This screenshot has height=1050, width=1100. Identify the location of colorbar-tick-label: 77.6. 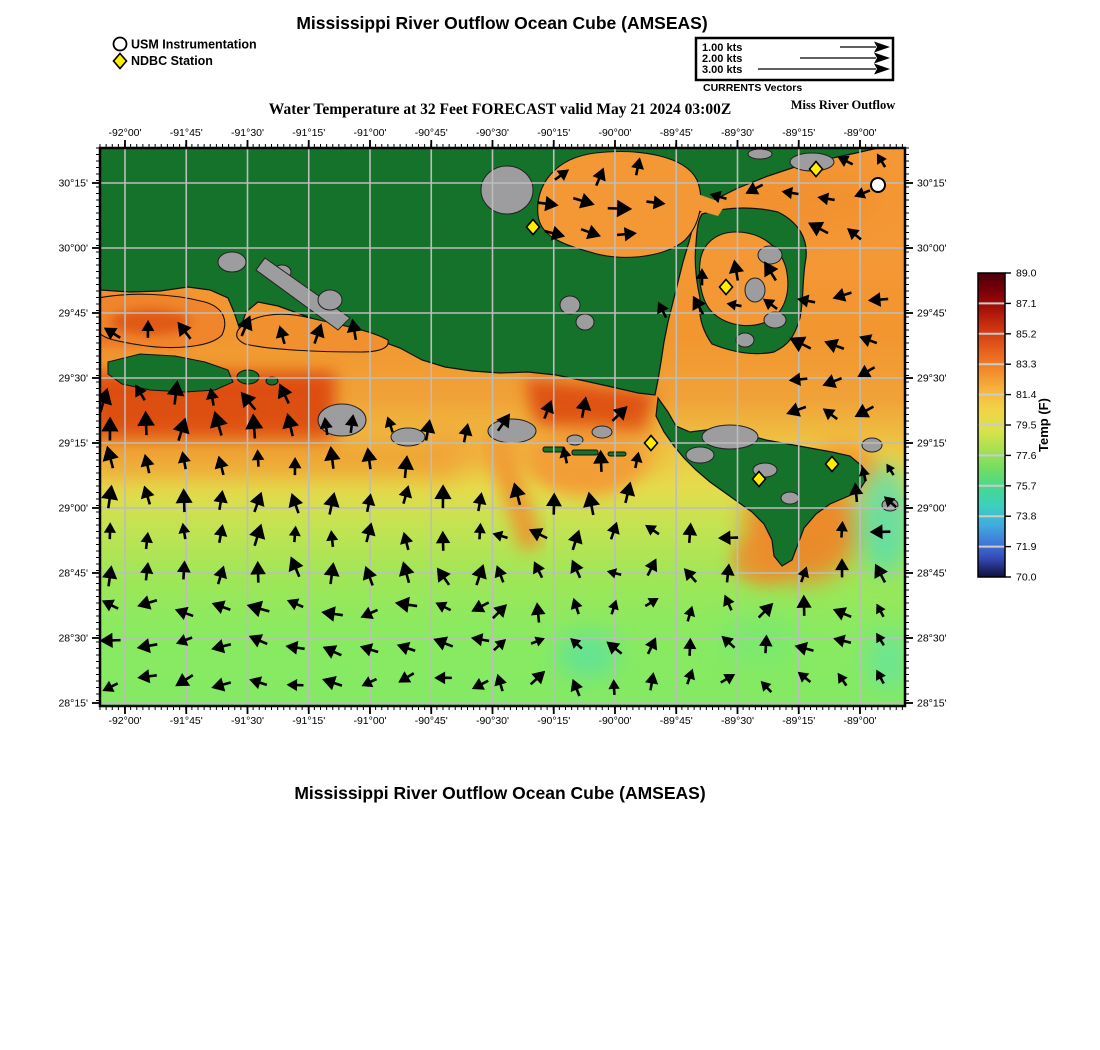
(1026, 456).